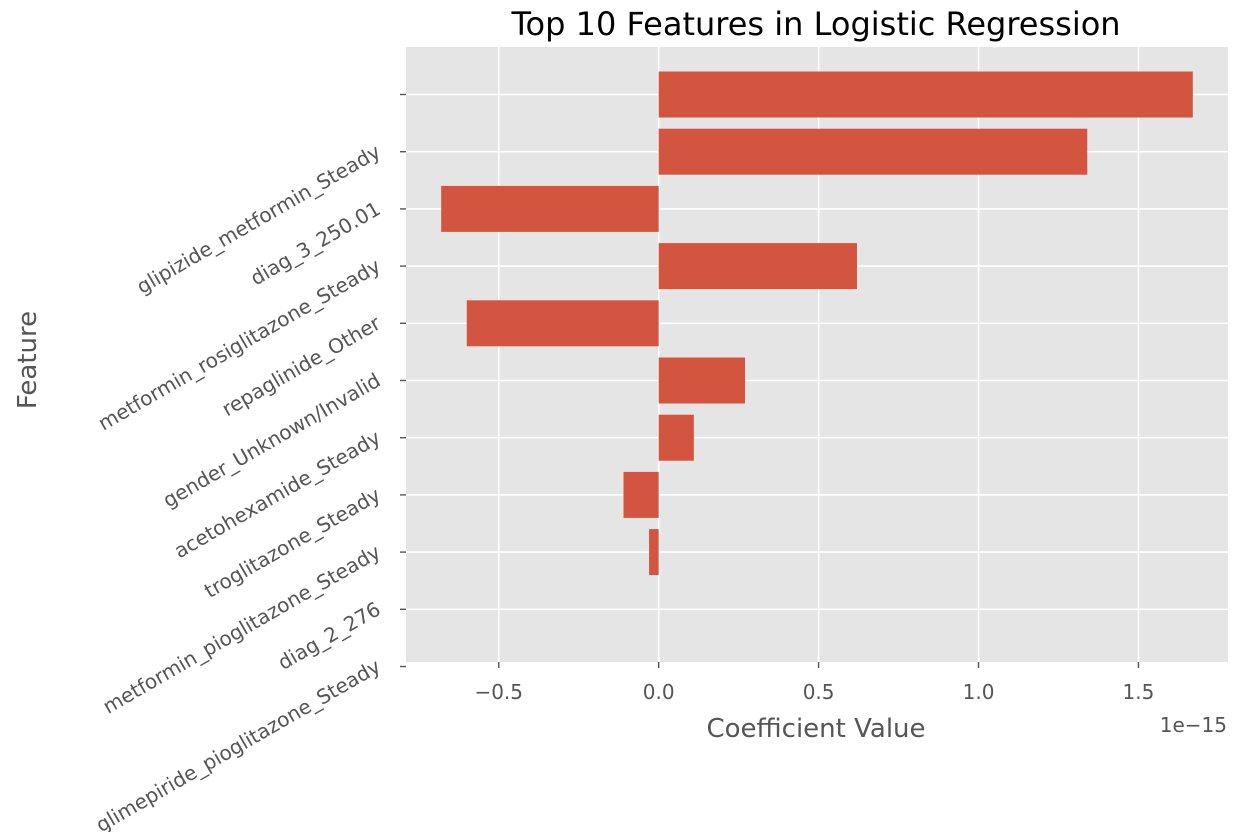 Image resolution: width=1242 pixels, height=836 pixels. I want to click on y-tick-label: repaglinide_Other, so click(302, 365).